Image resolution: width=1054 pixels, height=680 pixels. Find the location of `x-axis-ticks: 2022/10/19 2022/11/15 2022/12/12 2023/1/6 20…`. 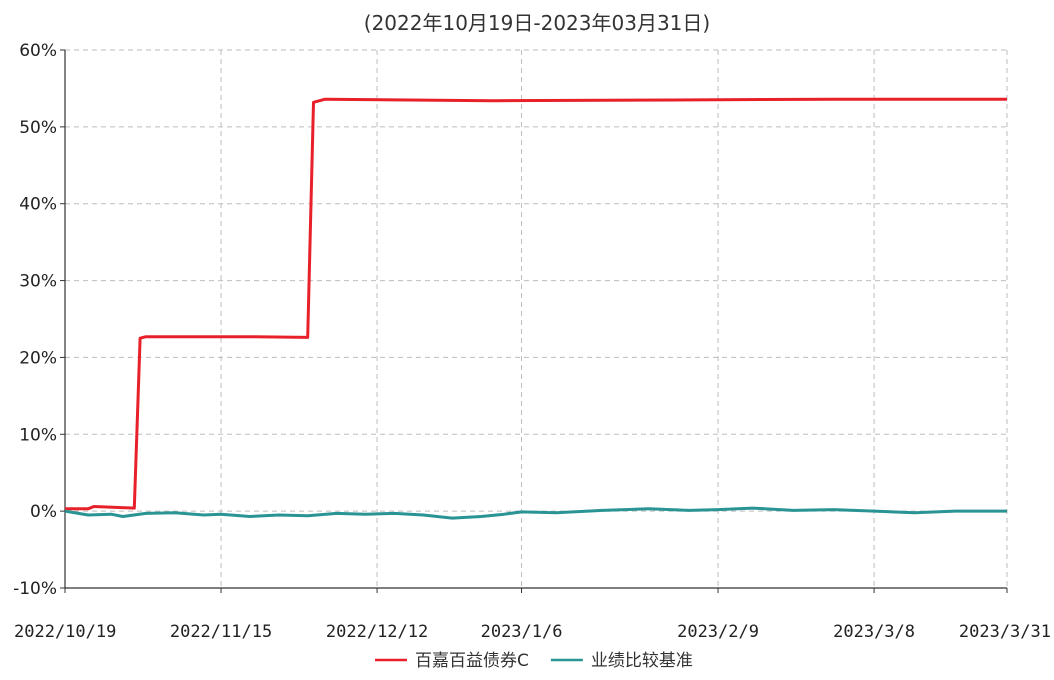

x-axis-ticks: 2022/10/19 2022/11/15 2022/12/12 2023/1/6 20… is located at coordinates (532, 615).